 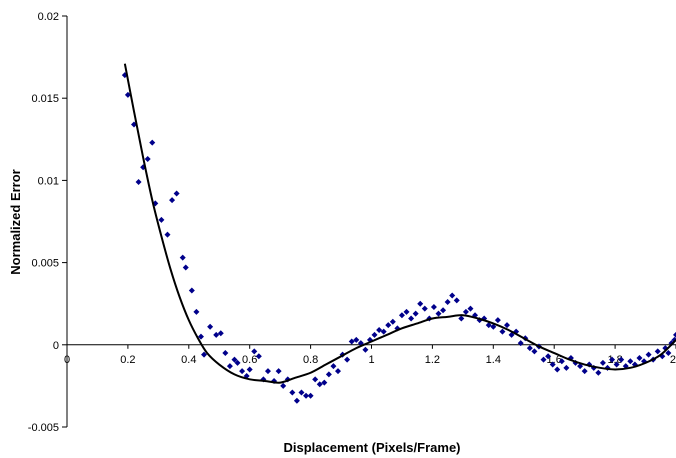 What do you see at coordinates (493, 360) in the screenshot?
I see `x-tick-label: 1.4` at bounding box center [493, 360].